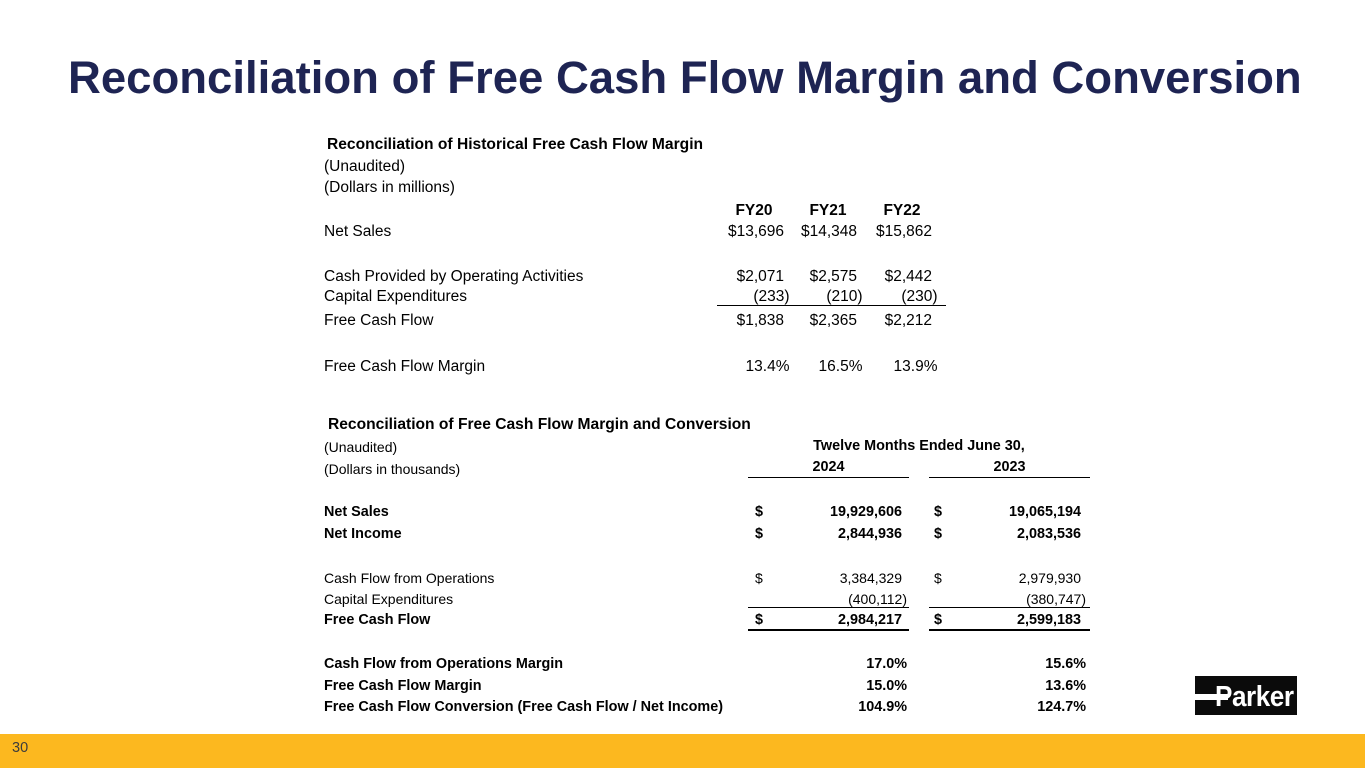  Describe the element at coordinates (361, 446) in the screenshot. I see `table2-unaudited-note: (Unaudited)` at that location.